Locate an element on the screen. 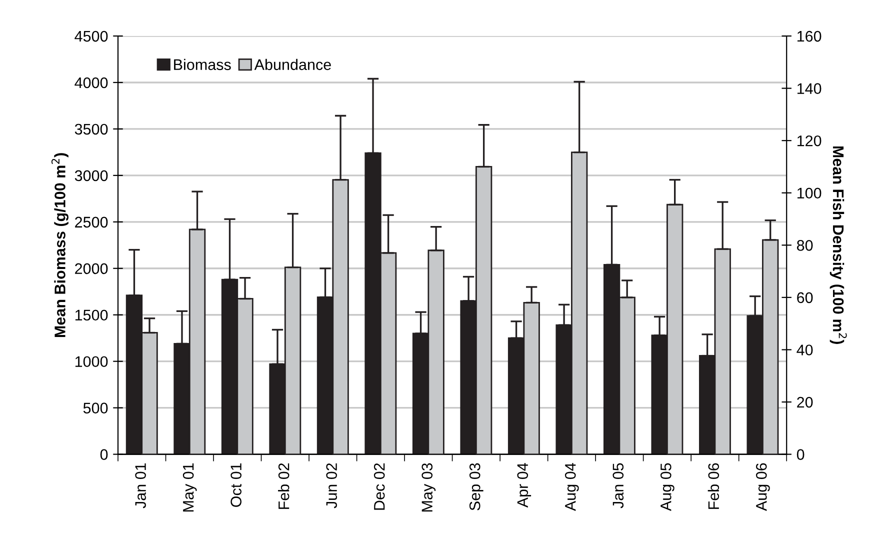 This screenshot has width=874, height=554. x-tick-label: Jan 01 is located at coordinates (140, 485).